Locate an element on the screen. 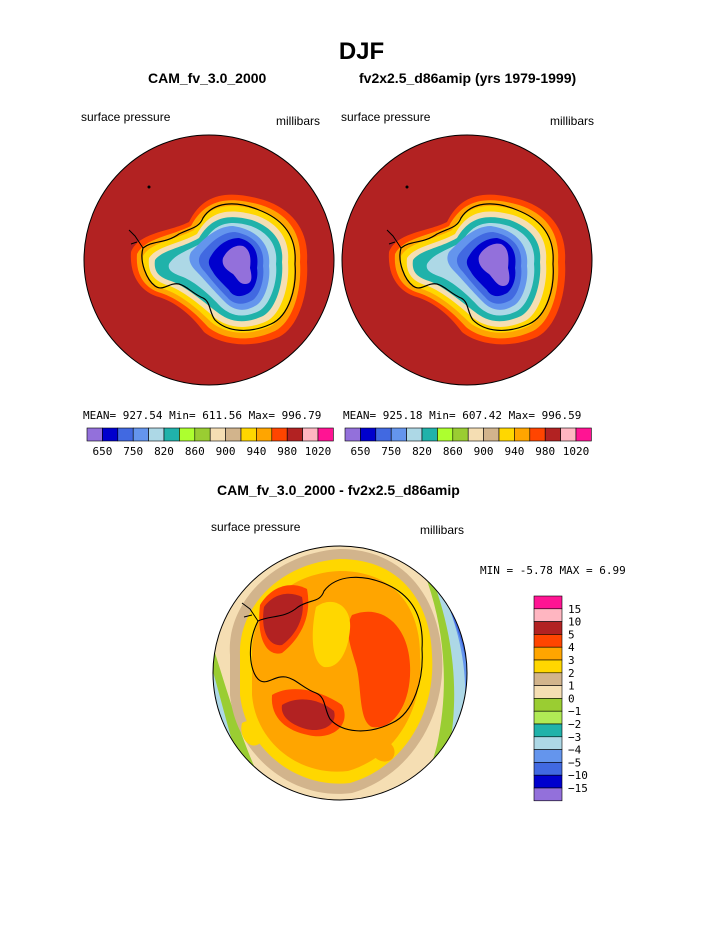 This screenshot has width=723, height=935. colorbar-2-tick-label: 940 is located at coordinates (514, 451).